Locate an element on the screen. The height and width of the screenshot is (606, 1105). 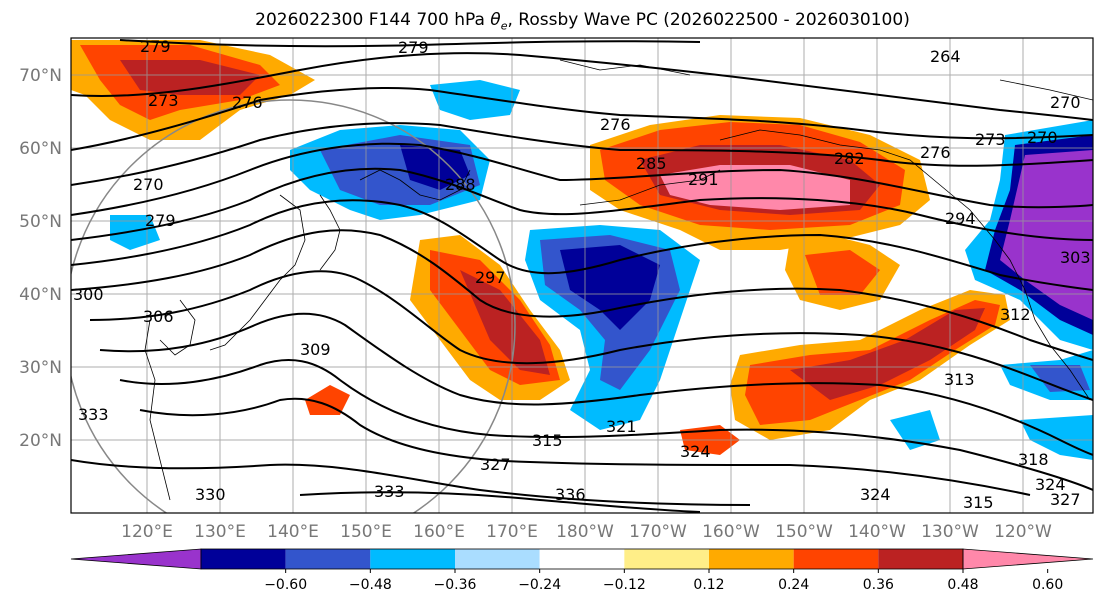
contour-label: 306 is located at coordinates (158, 316).